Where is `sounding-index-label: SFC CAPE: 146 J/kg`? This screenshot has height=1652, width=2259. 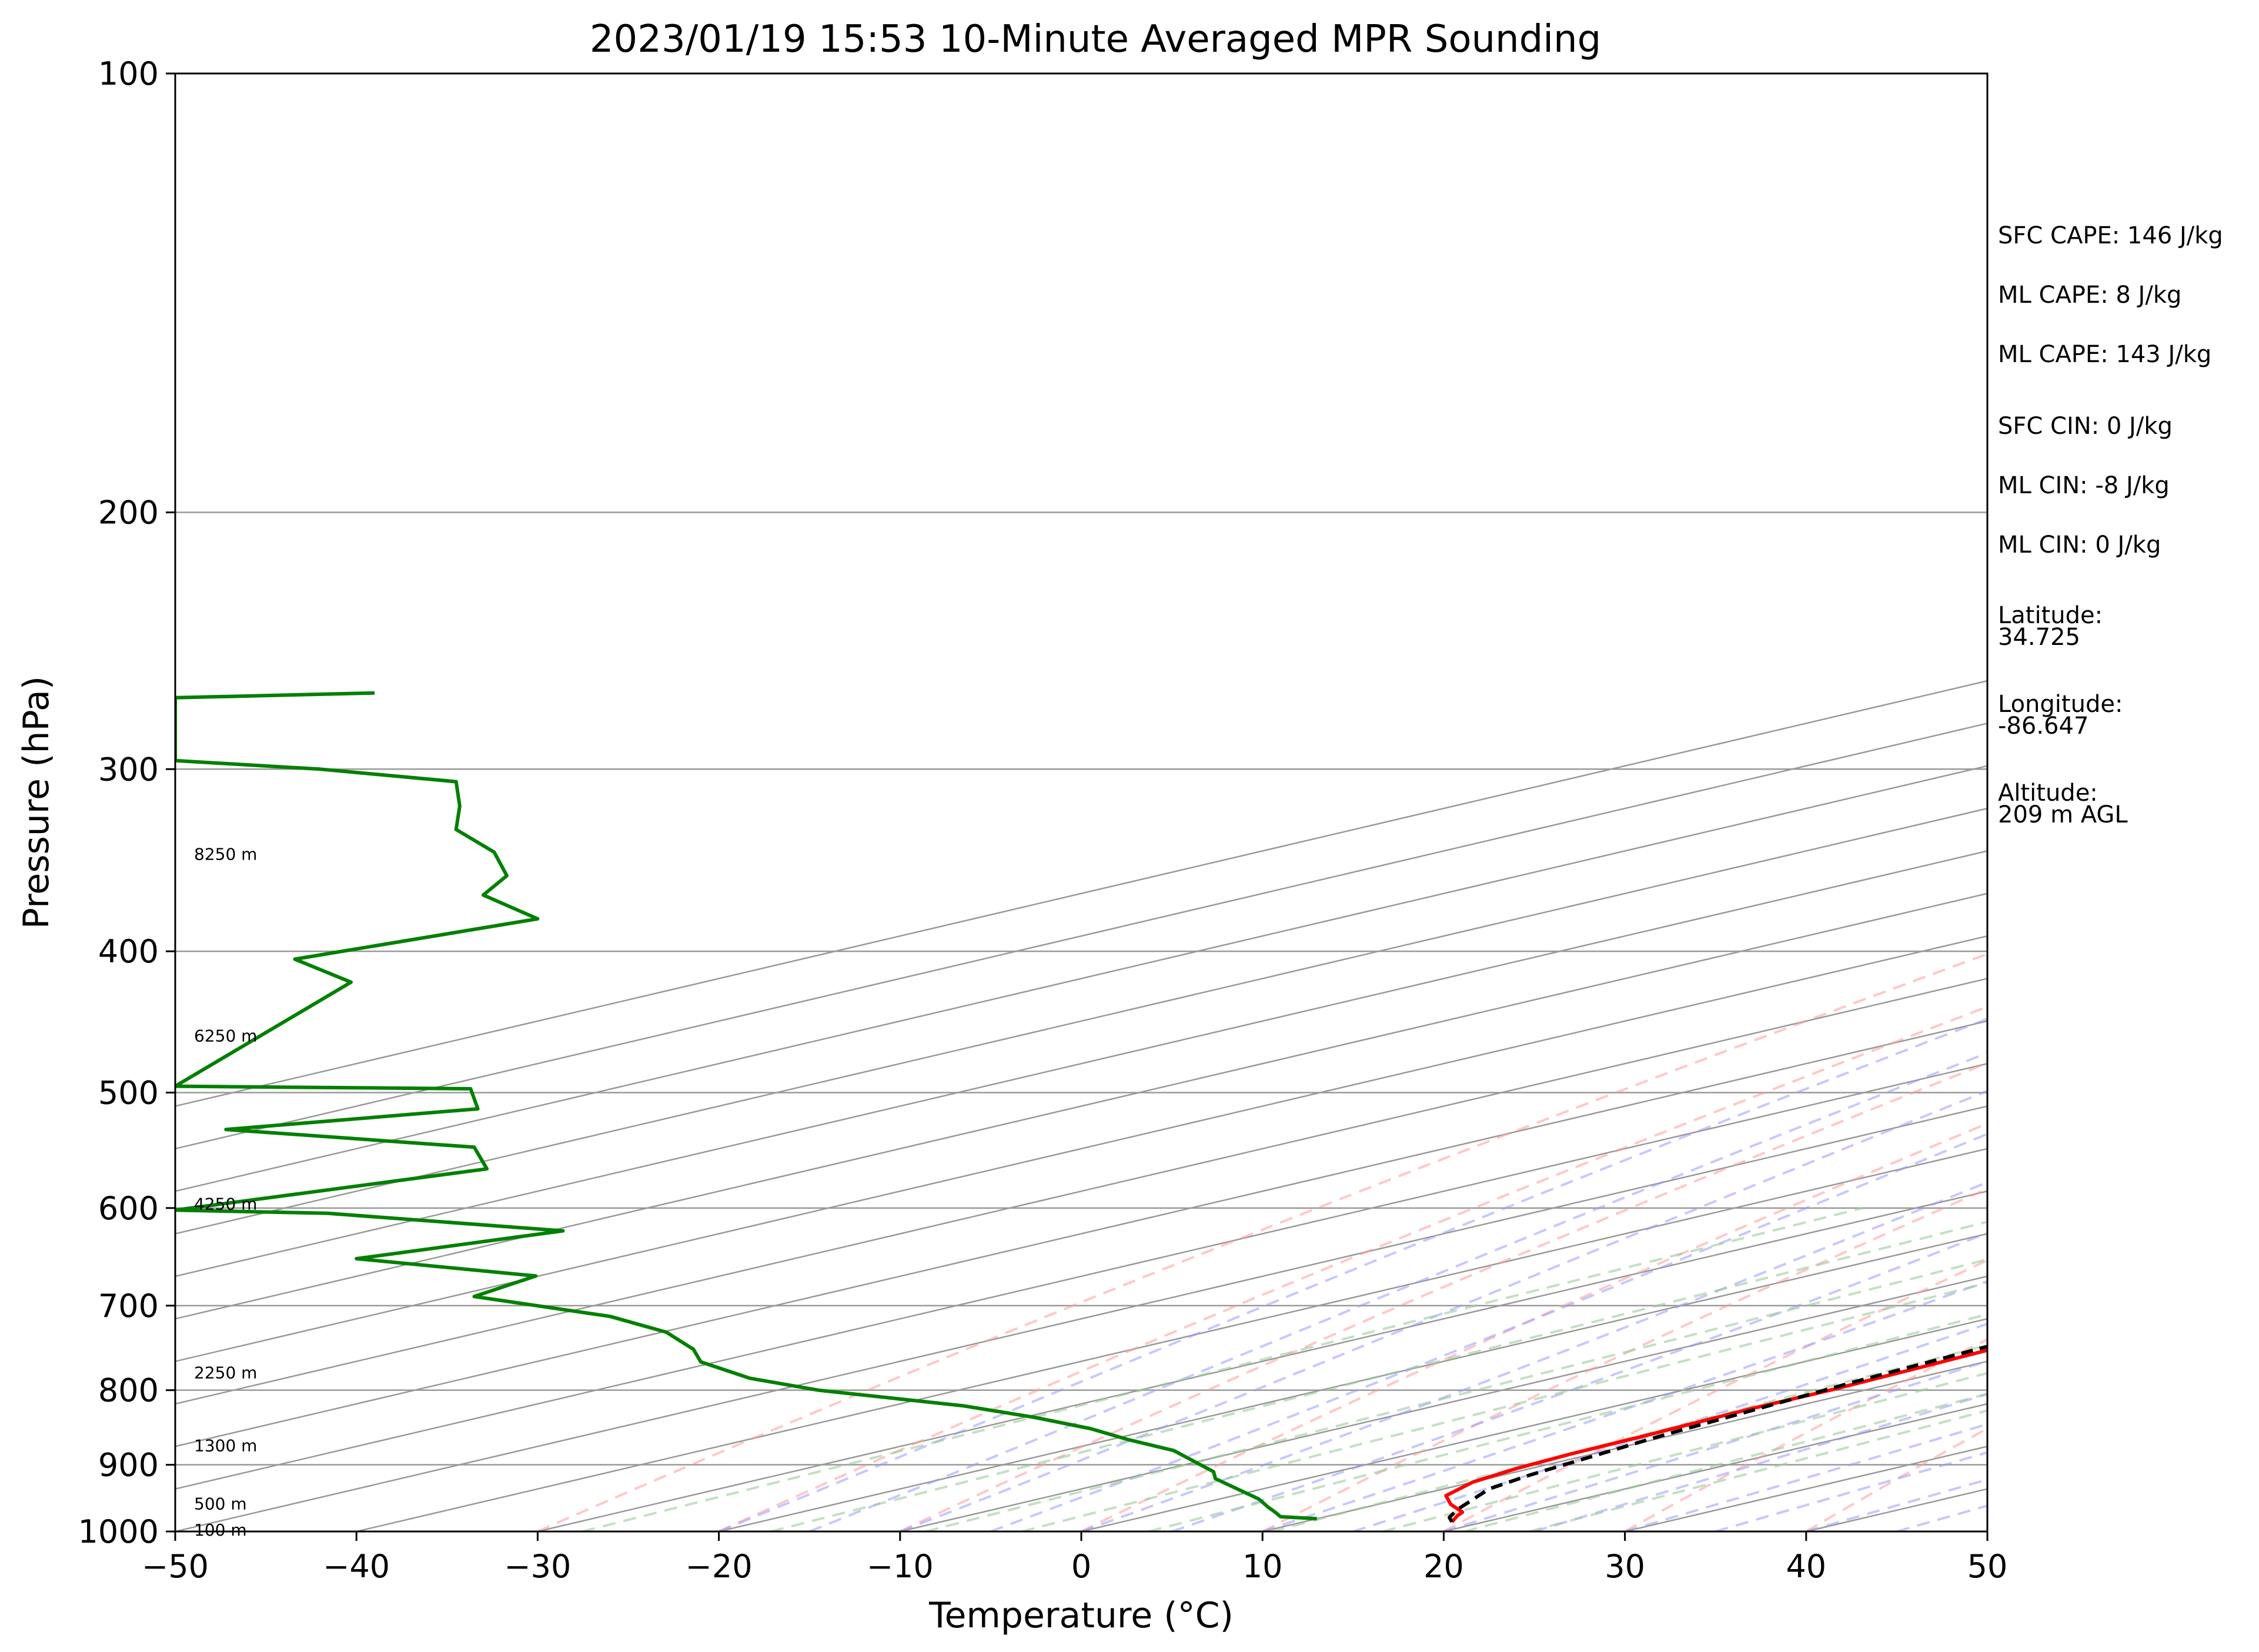
sounding-index-label: SFC CAPE: 146 J/kg is located at coordinates (2110, 236).